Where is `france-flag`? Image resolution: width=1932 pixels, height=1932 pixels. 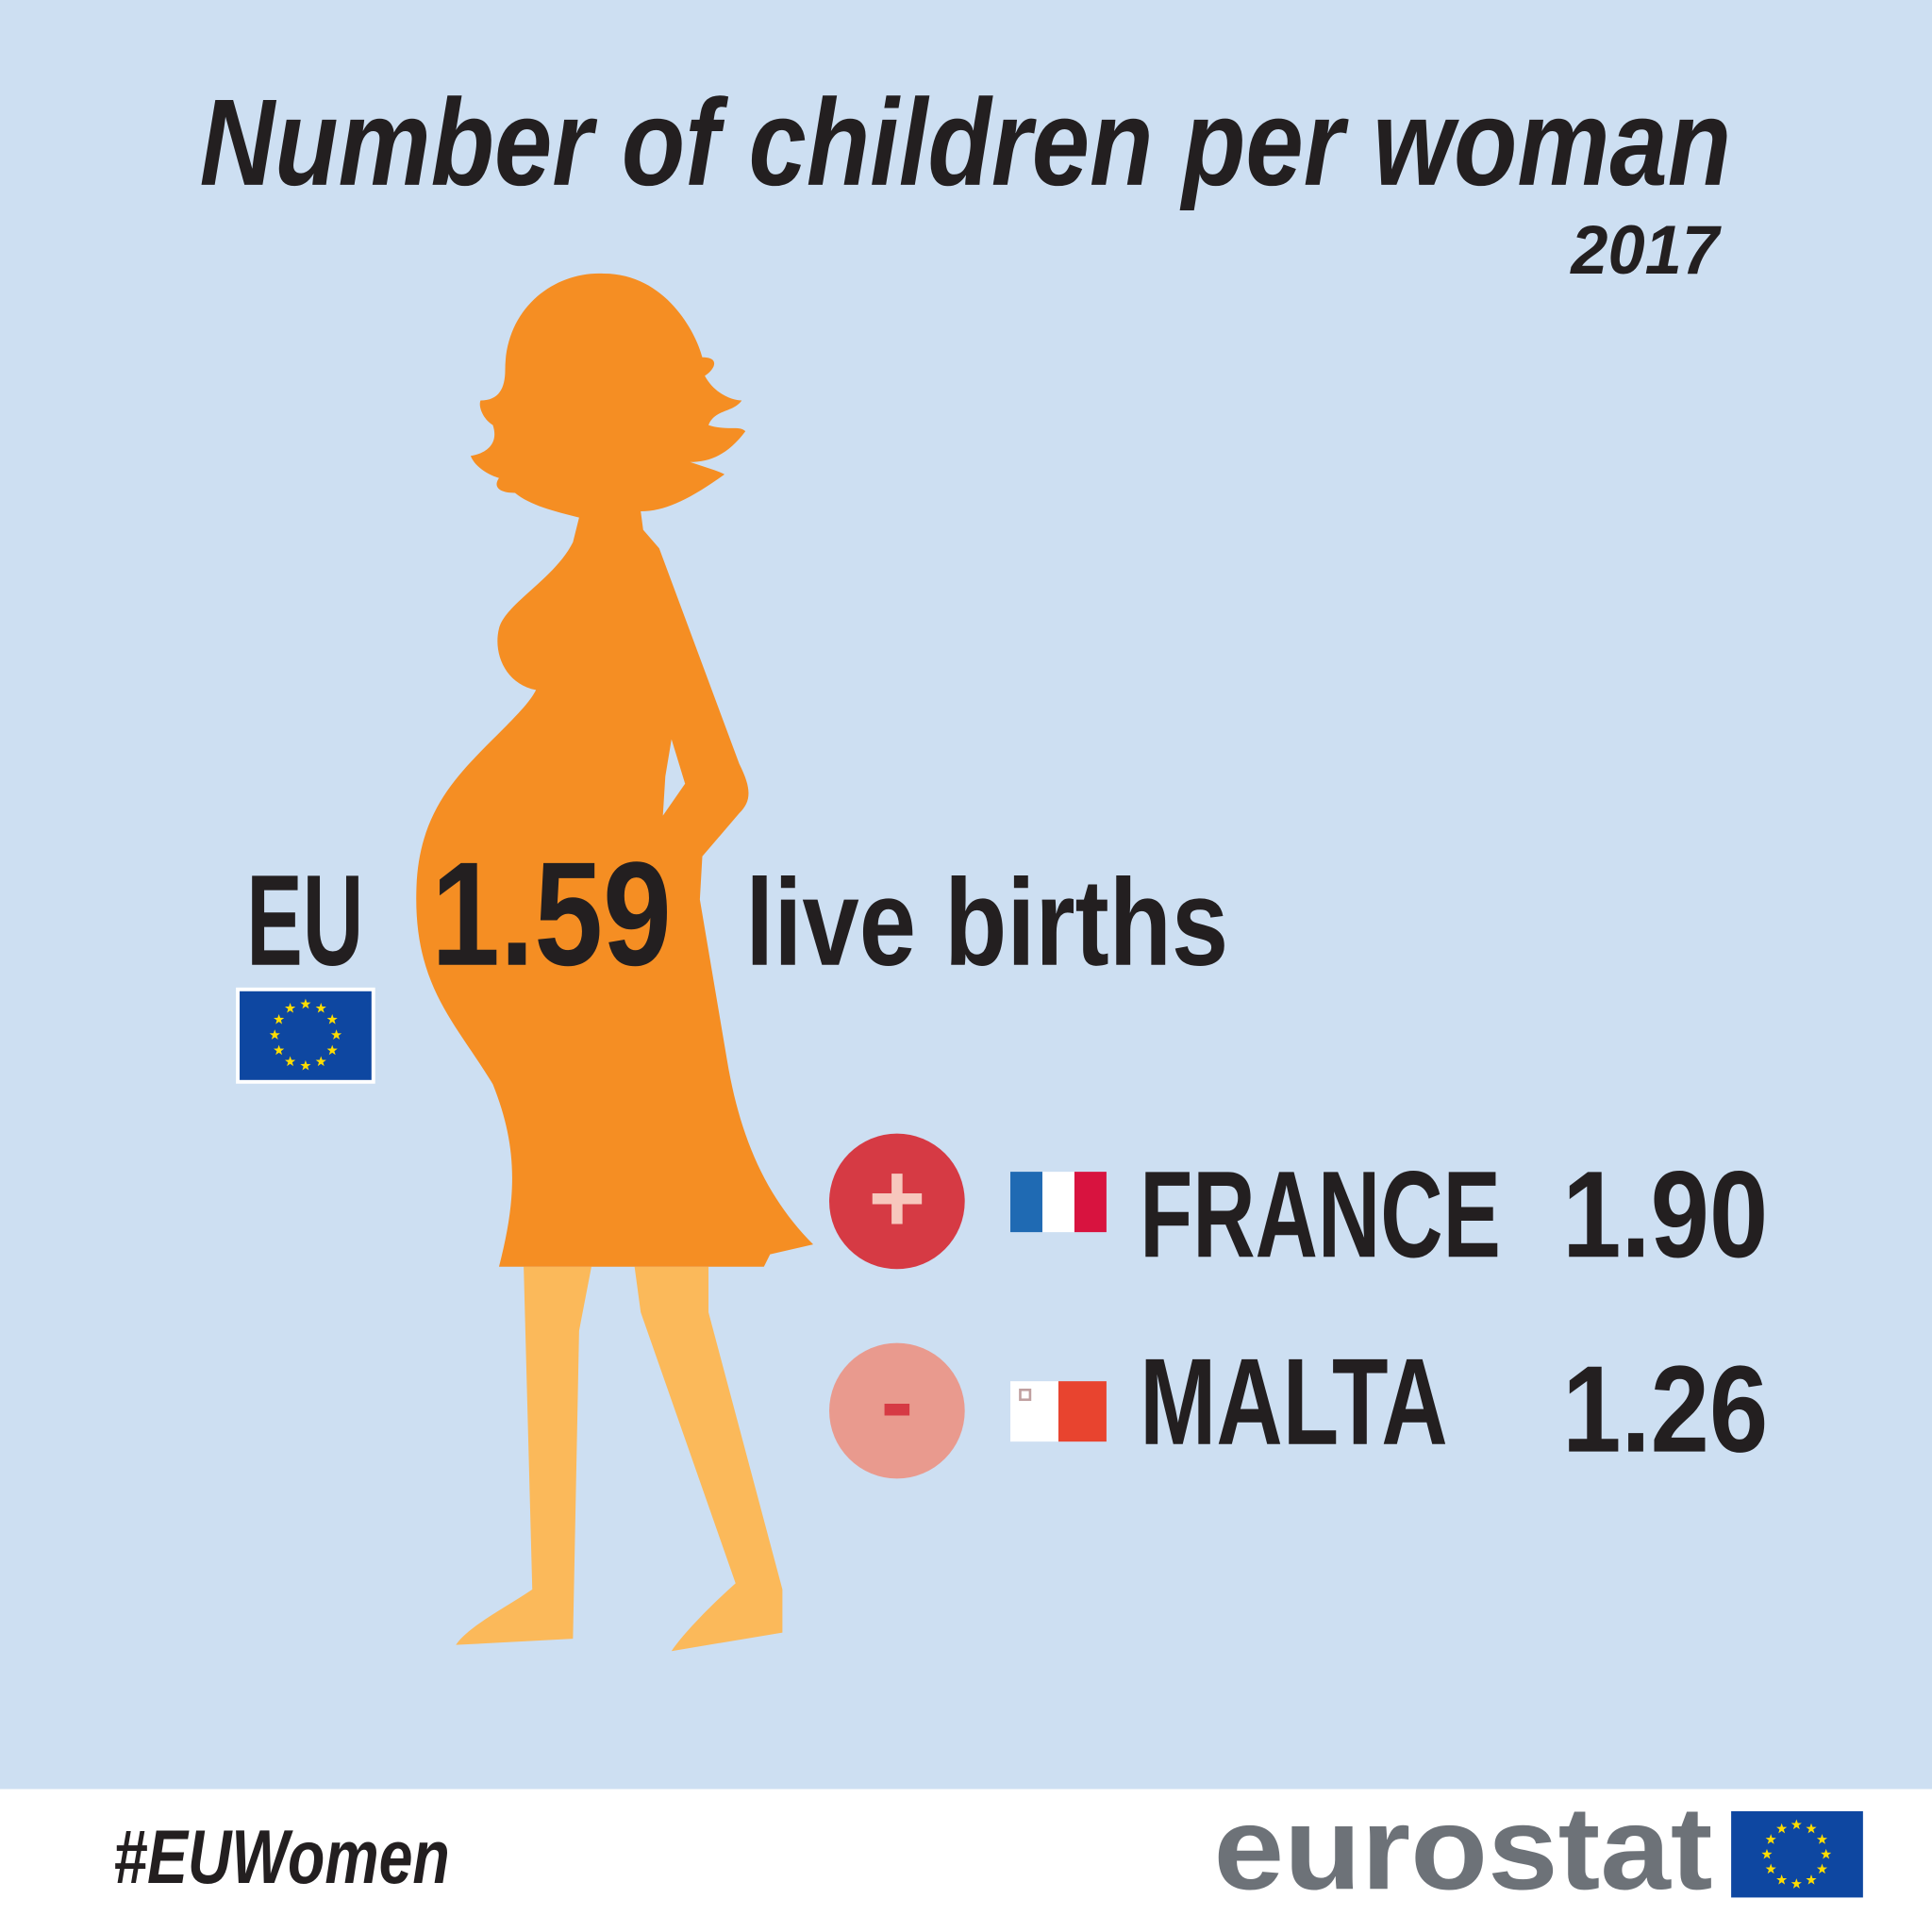 france-flag is located at coordinates (1059, 1202).